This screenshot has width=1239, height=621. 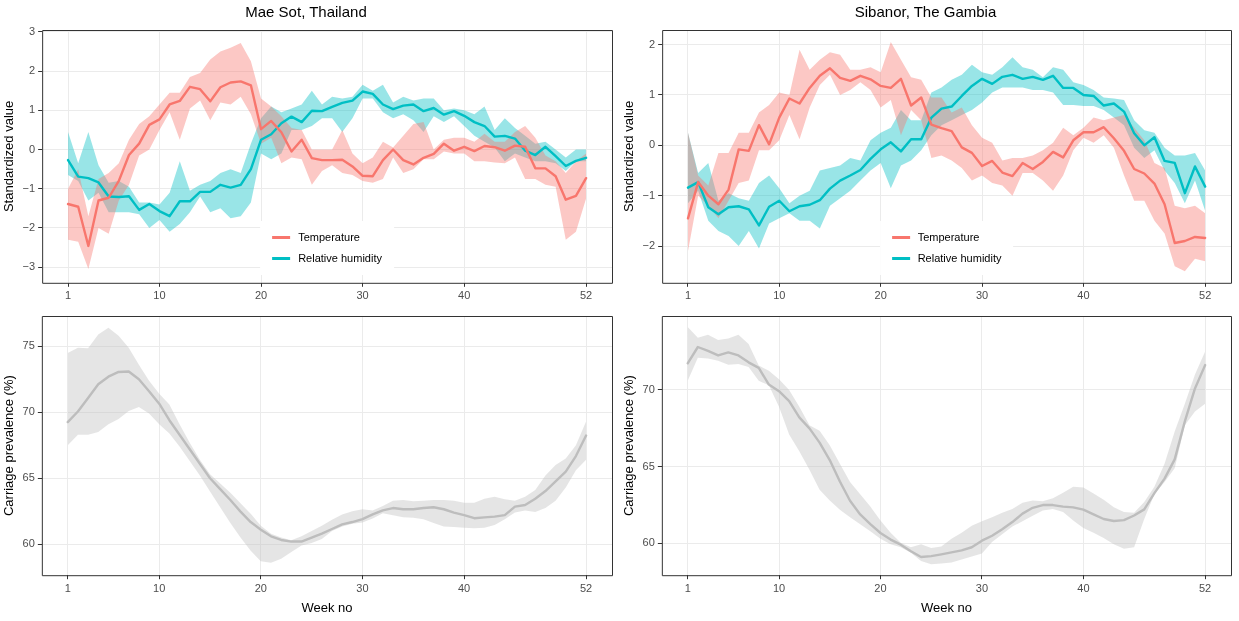 I want to click on y-tick-label: 3, so click(x=32, y=30).